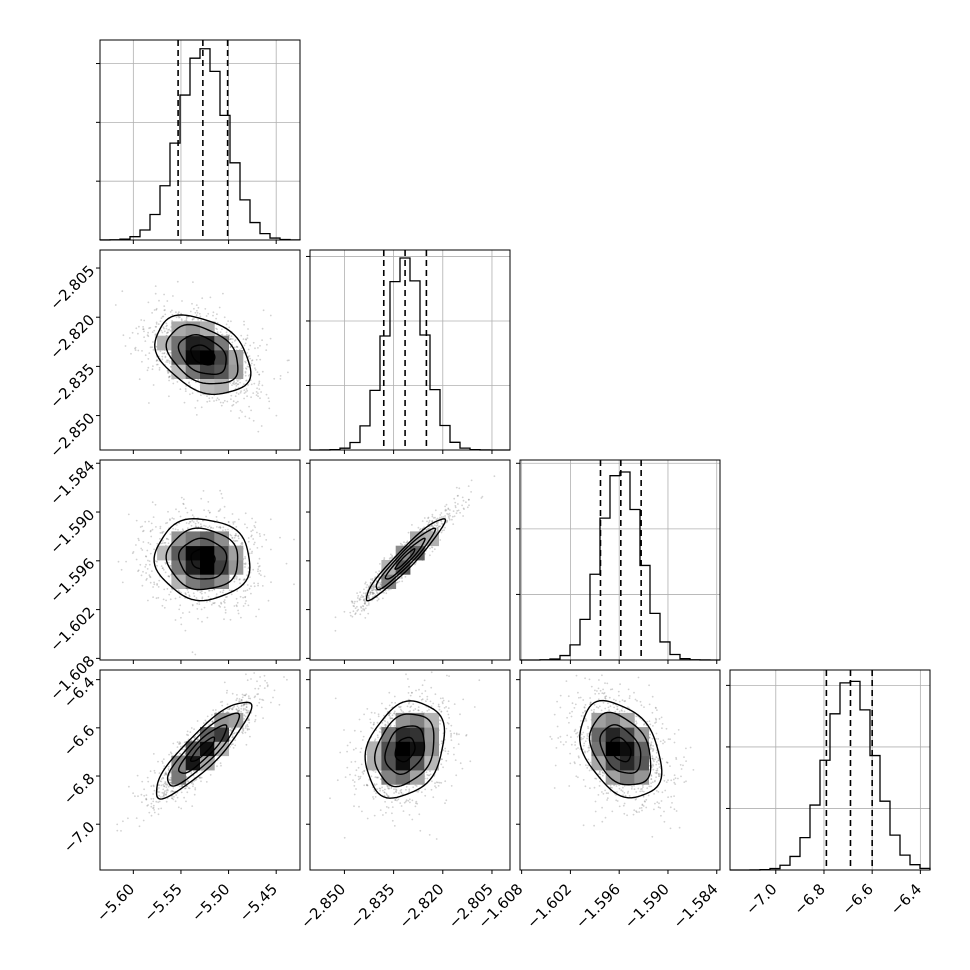  I want to click on panel-frame, so click(200, 770).